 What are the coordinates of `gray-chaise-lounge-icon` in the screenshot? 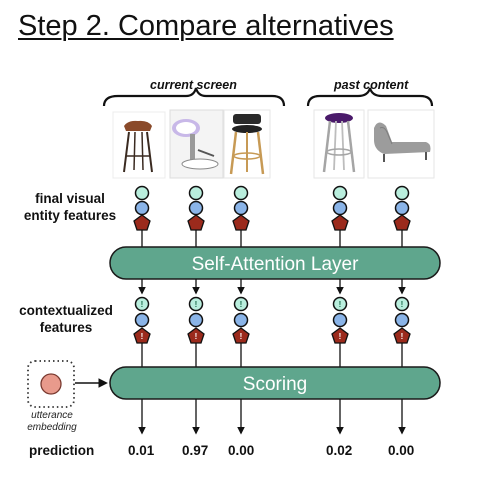 It's located at (401, 144).